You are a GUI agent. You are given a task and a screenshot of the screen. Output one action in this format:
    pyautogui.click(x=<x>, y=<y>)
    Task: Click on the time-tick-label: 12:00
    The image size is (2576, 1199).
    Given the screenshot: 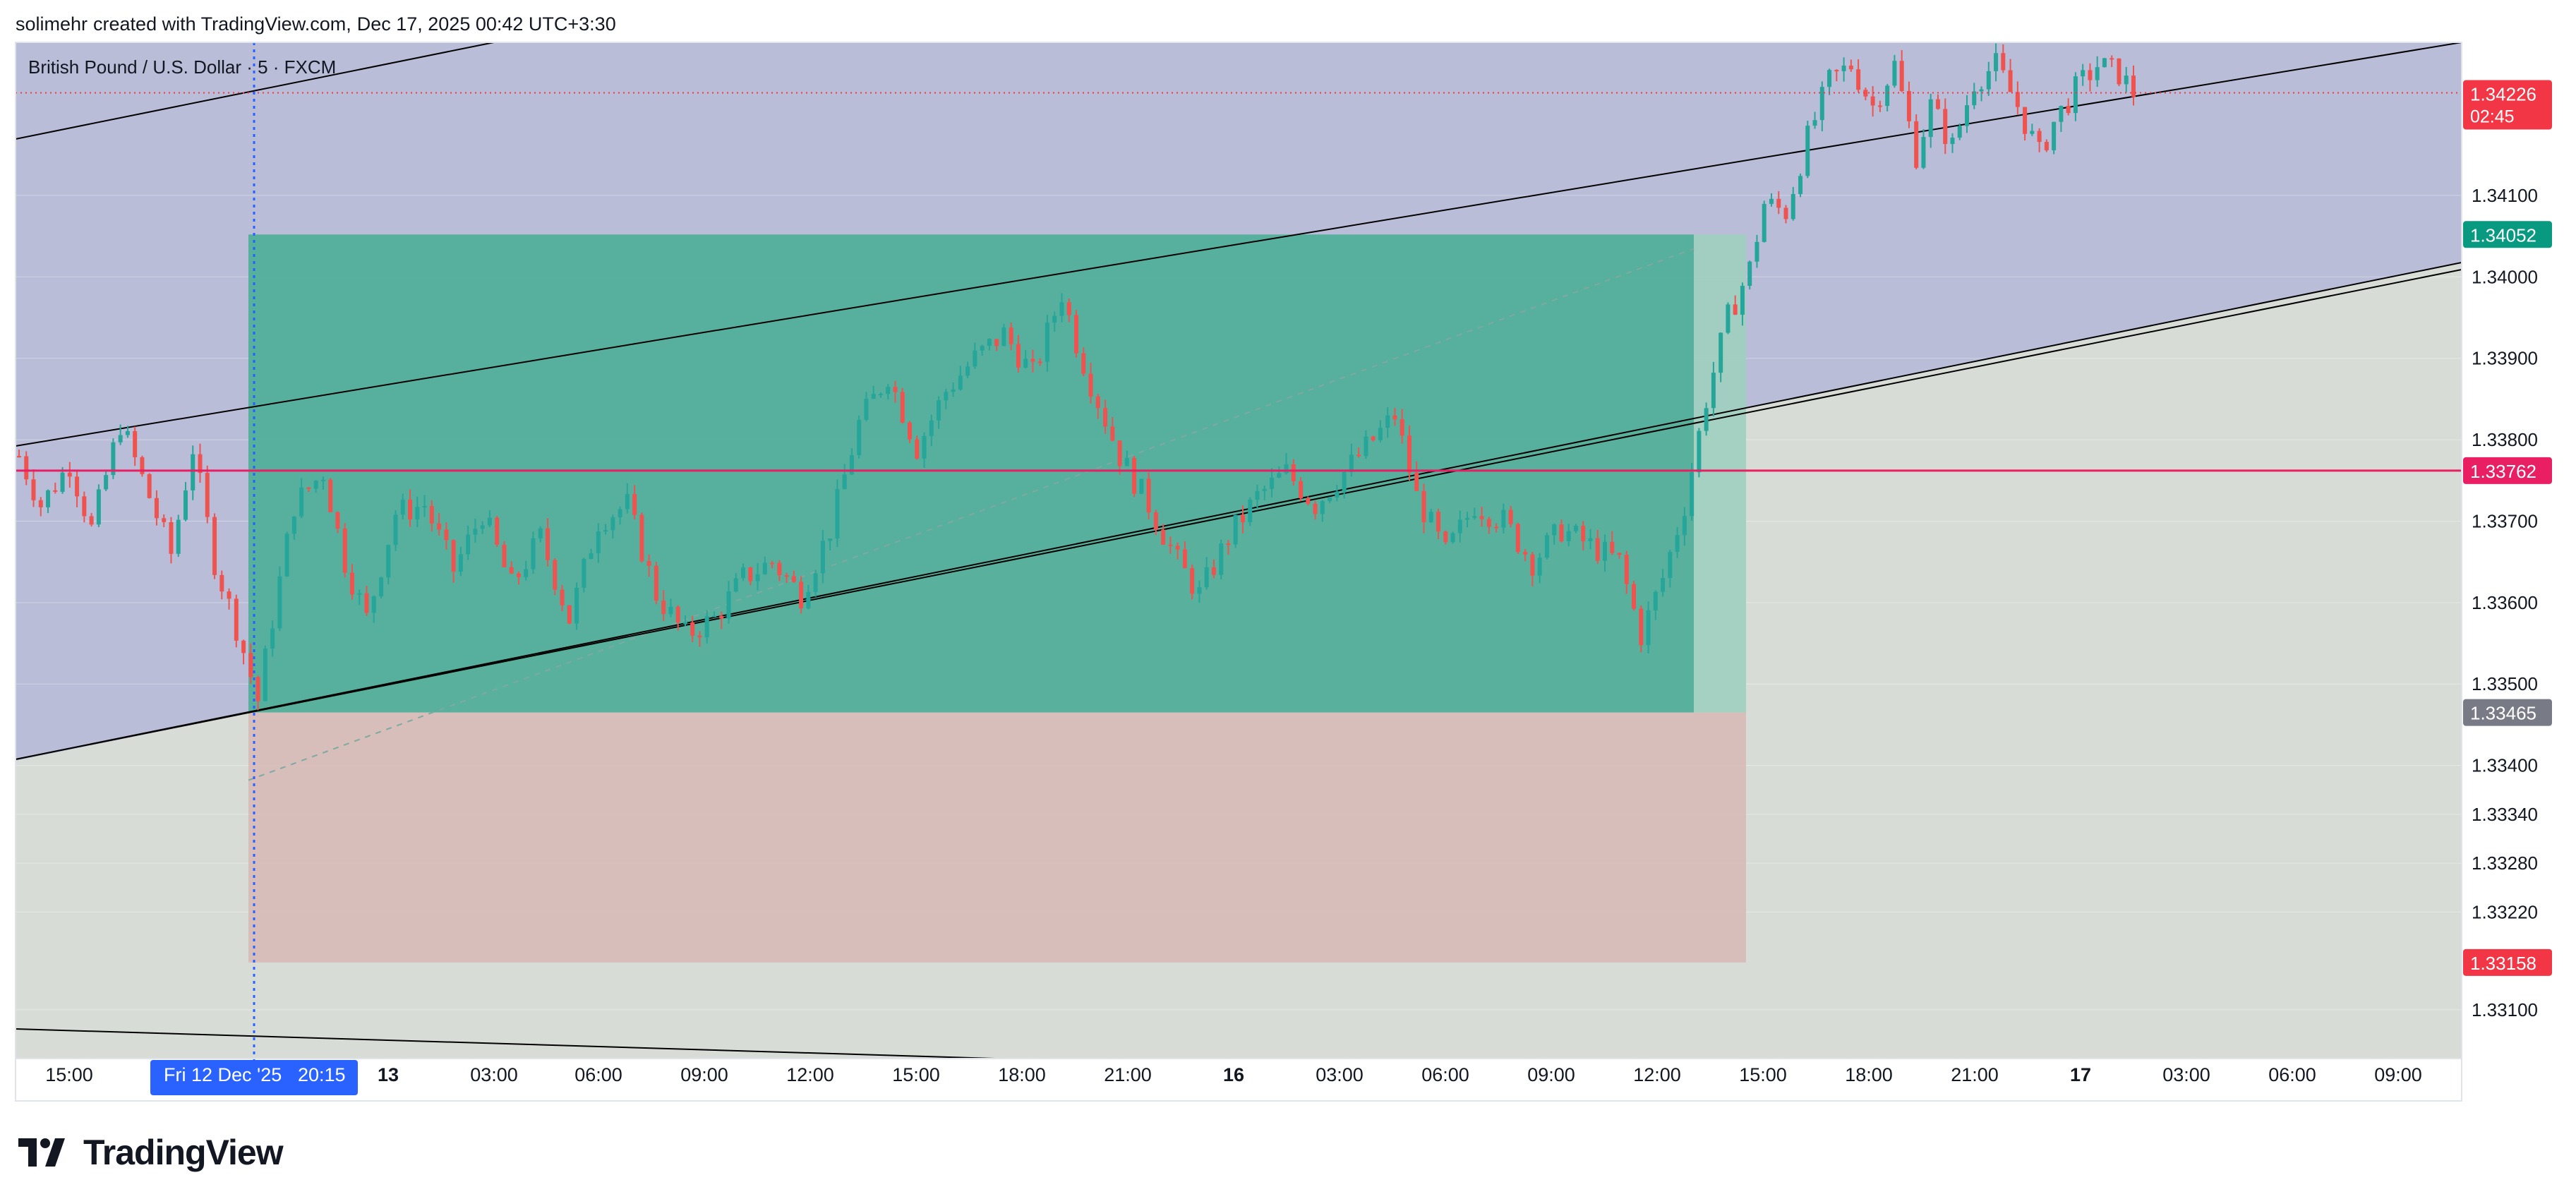 What is the action you would take?
    pyautogui.click(x=1657, y=1074)
    